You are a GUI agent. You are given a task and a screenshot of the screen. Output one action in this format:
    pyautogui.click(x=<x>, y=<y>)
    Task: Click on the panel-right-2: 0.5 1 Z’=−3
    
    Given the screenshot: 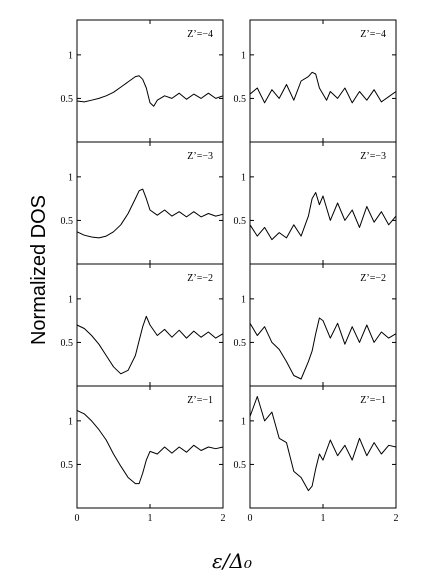 What is the action you would take?
    pyautogui.click(x=315, y=203)
    